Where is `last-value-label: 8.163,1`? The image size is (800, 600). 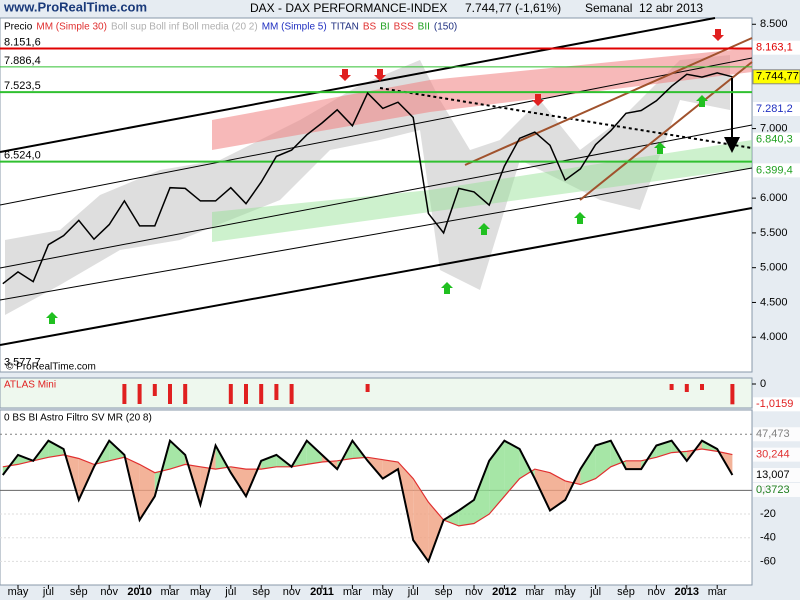 last-value-label: 8.163,1 is located at coordinates (774, 48).